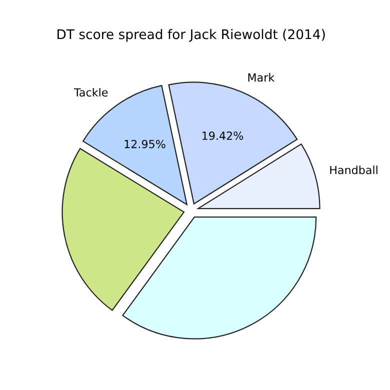 Image resolution: width=390 pixels, height=390 pixels. I want to click on slice-label: Tackle, so click(91, 92).